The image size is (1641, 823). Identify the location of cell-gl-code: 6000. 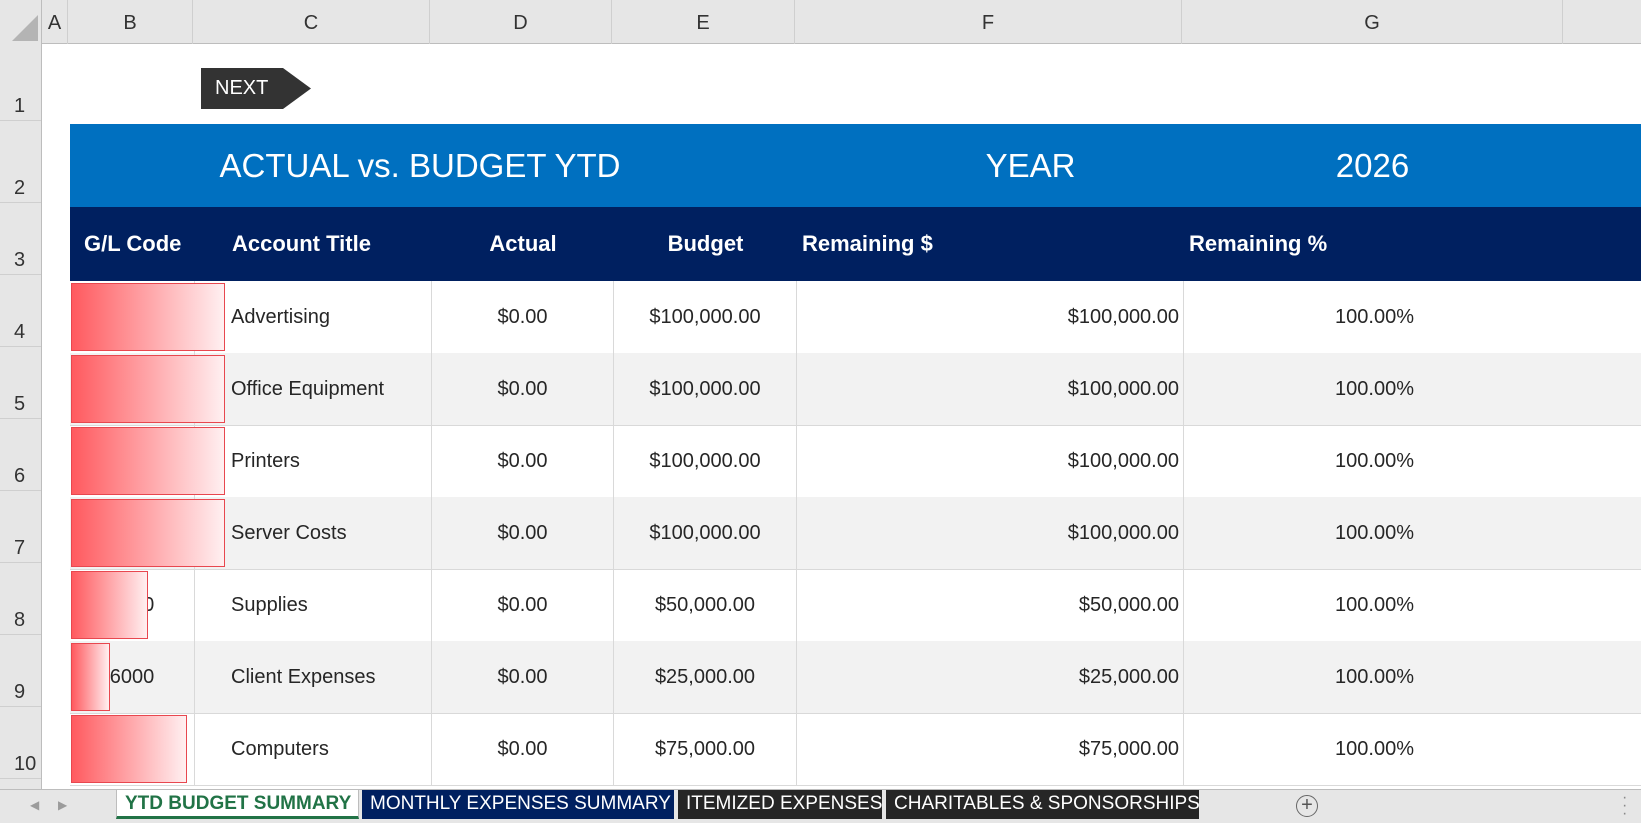
(132, 677).